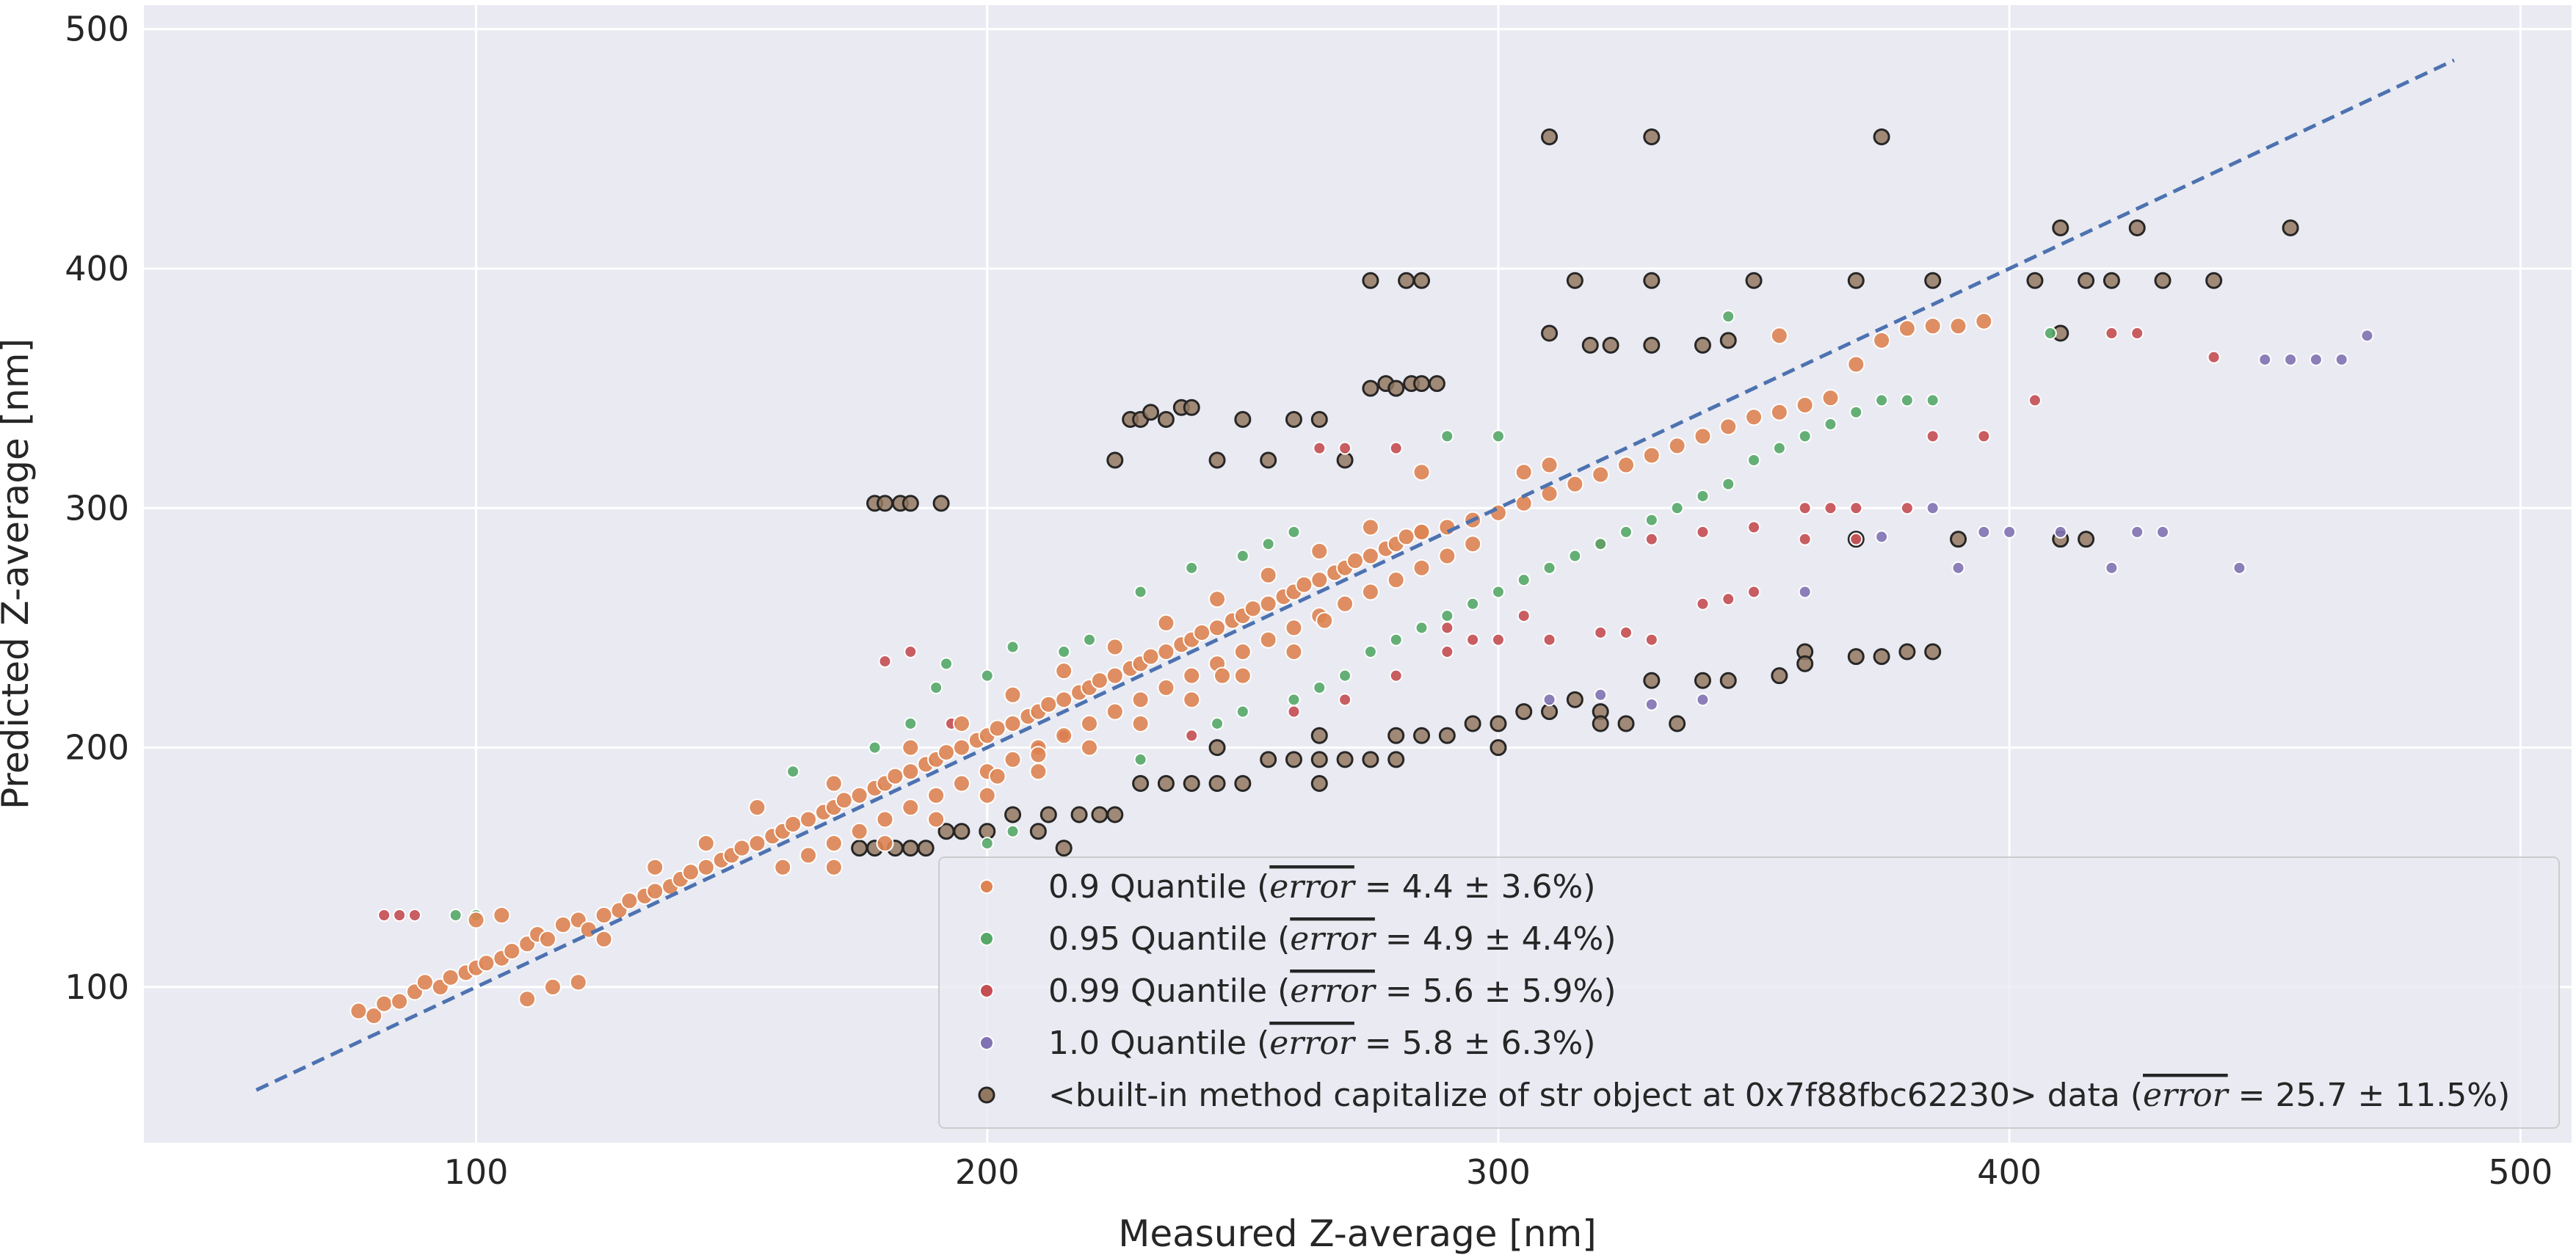 The image size is (2576, 1255). What do you see at coordinates (987, 1043) in the screenshot?
I see `legend-marker` at bounding box center [987, 1043].